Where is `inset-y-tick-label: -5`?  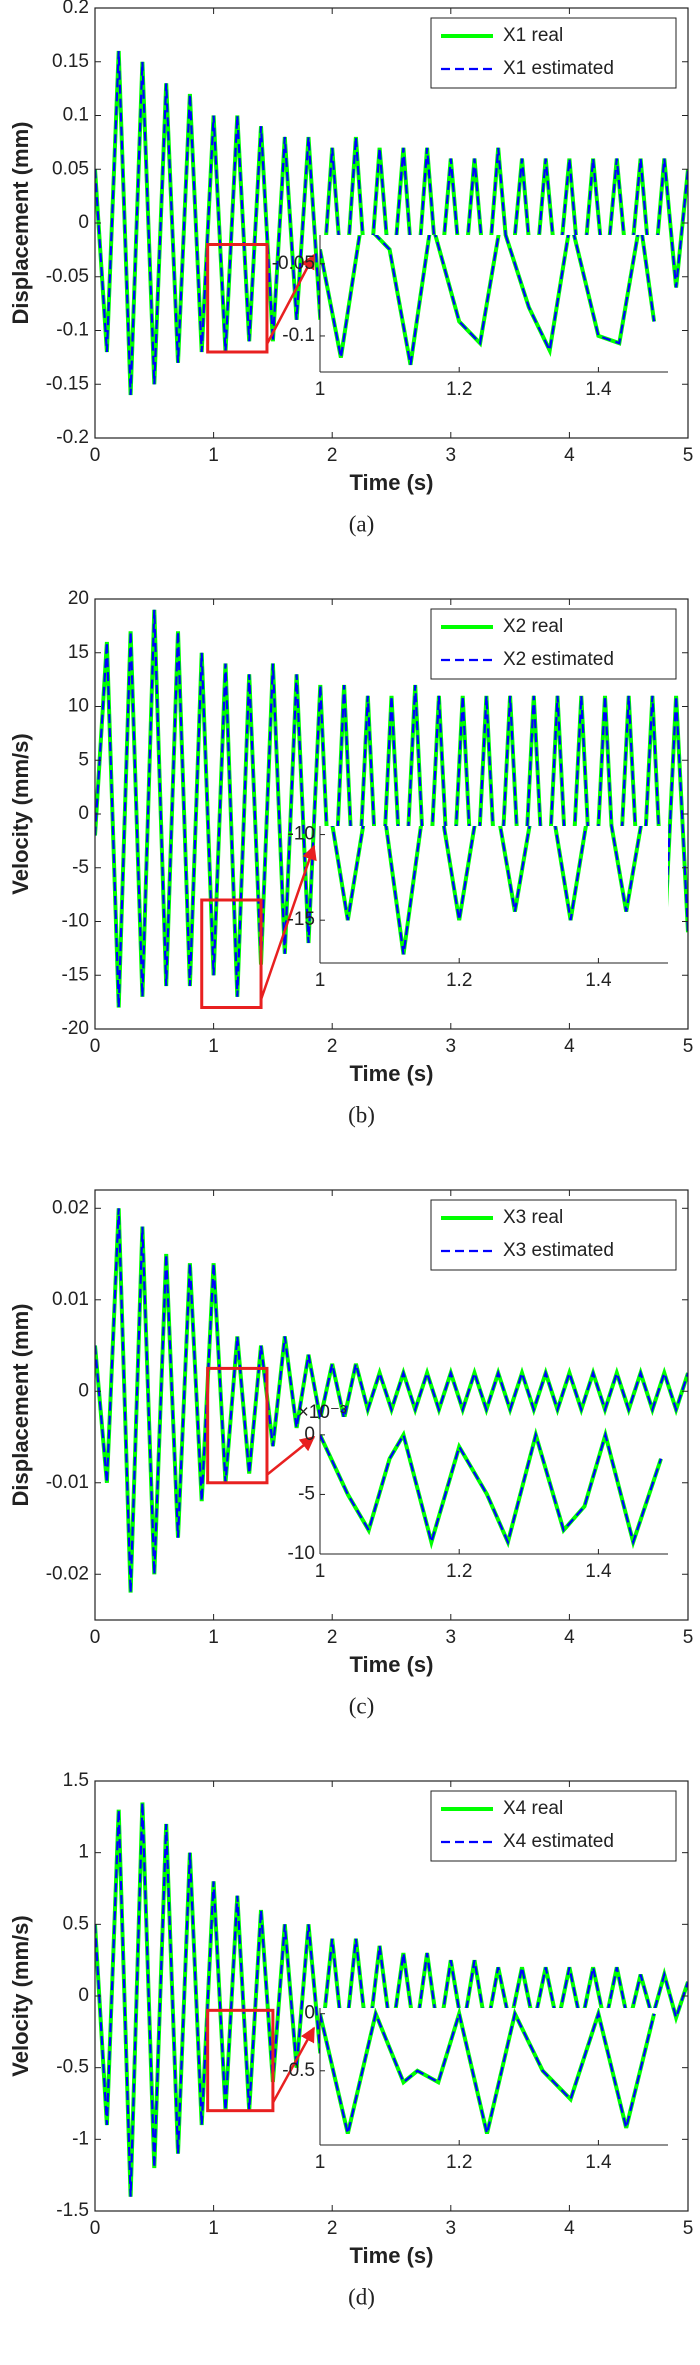 inset-y-tick-label: -5 is located at coordinates (306, 1493).